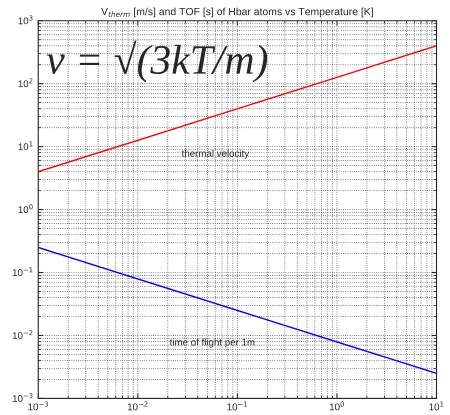  Describe the element at coordinates (337, 405) in the screenshot. I see `x-tick-label: 10$^{0}$` at that location.